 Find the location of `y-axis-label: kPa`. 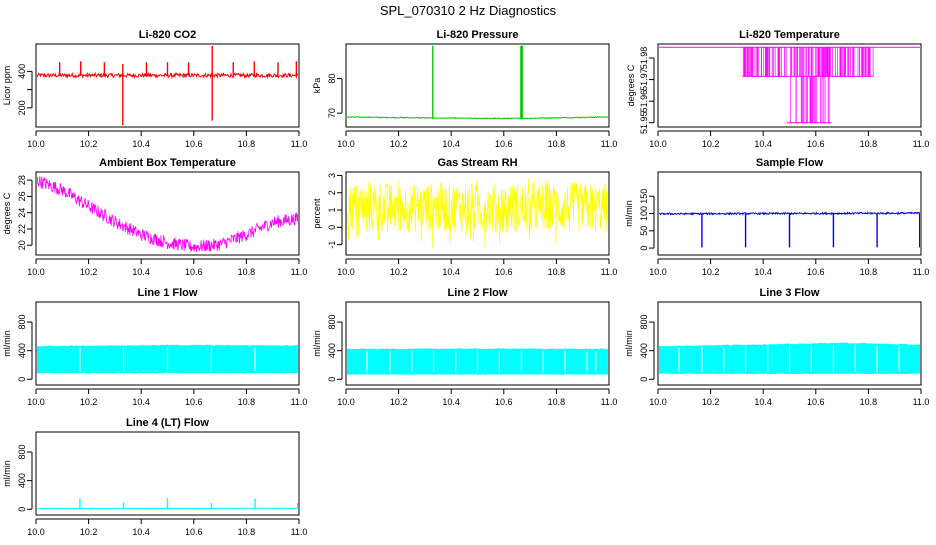

y-axis-label: kPa is located at coordinates (317, 86).